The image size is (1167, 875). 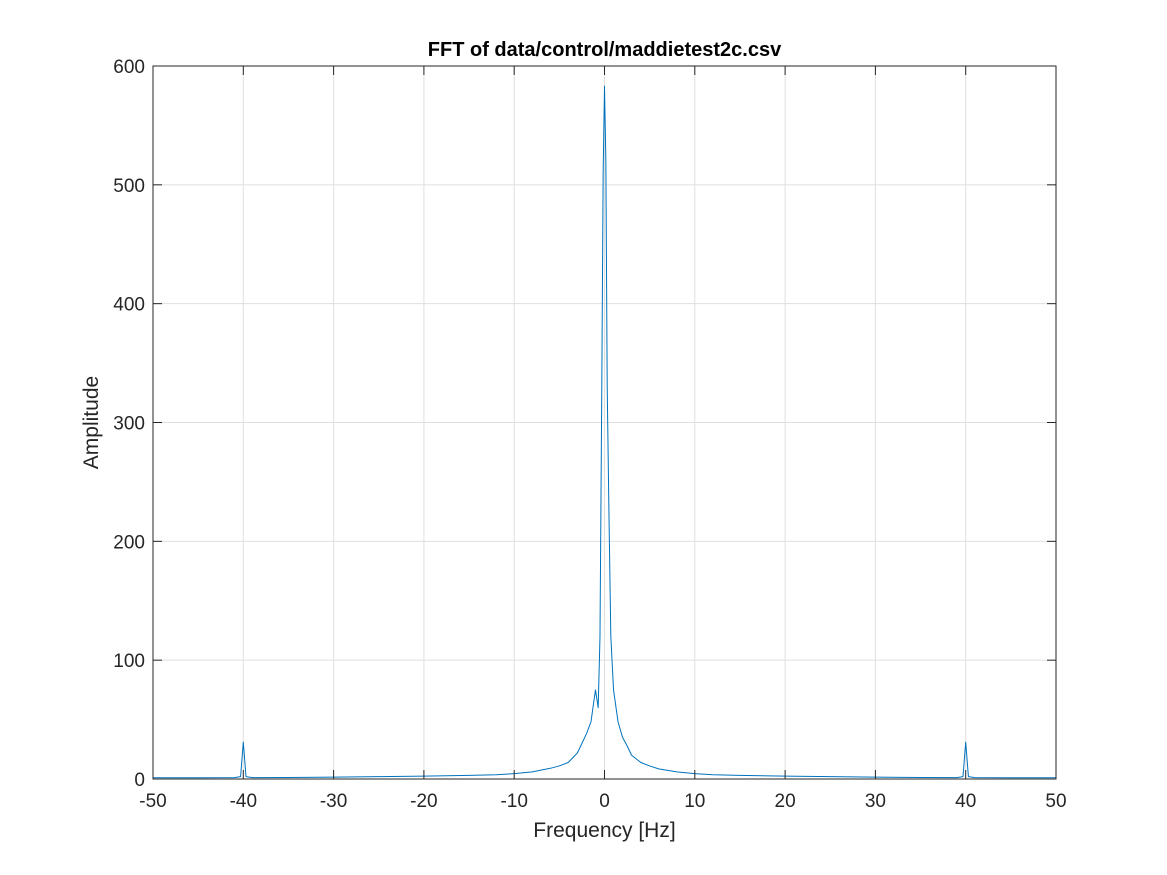 What do you see at coordinates (129, 305) in the screenshot?
I see `y-tick-label: 400` at bounding box center [129, 305].